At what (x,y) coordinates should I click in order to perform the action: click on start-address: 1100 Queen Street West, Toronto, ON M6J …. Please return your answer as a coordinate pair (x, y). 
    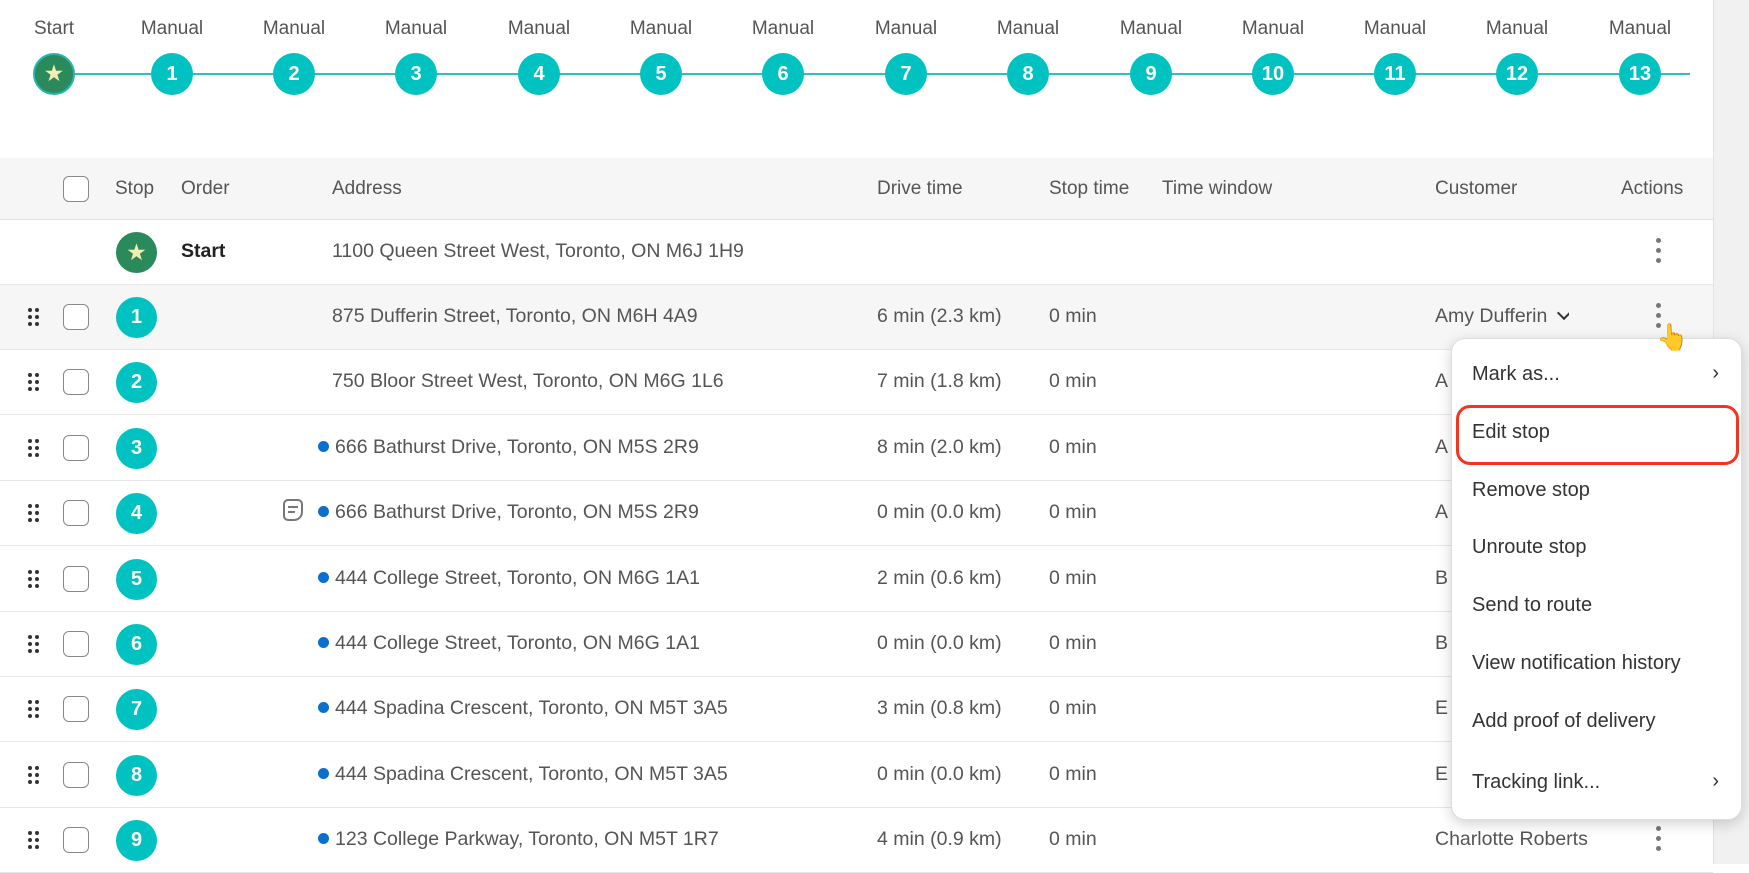
    Looking at the image, I should click on (538, 251).